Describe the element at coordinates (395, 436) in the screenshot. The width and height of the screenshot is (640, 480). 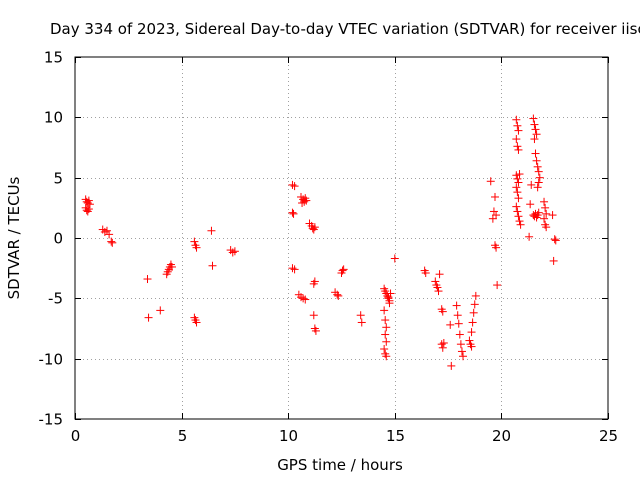
I see `x-tick-label: 15` at that location.